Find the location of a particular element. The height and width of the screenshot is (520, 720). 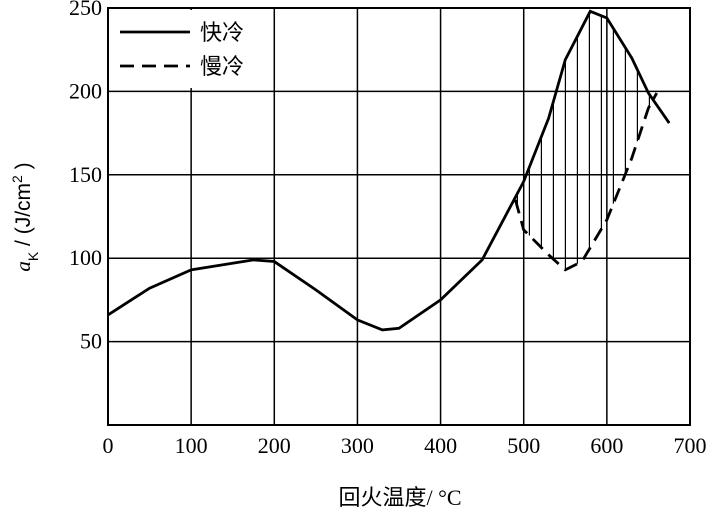

x-tick-label: 700 is located at coordinates (690, 445).